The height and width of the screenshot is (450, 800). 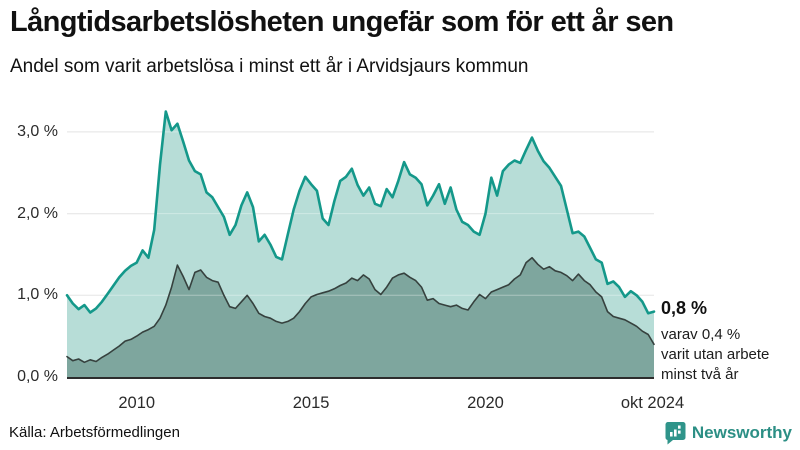 What do you see at coordinates (652, 403) in the screenshot?
I see `x-axis-label: okt 2024` at bounding box center [652, 403].